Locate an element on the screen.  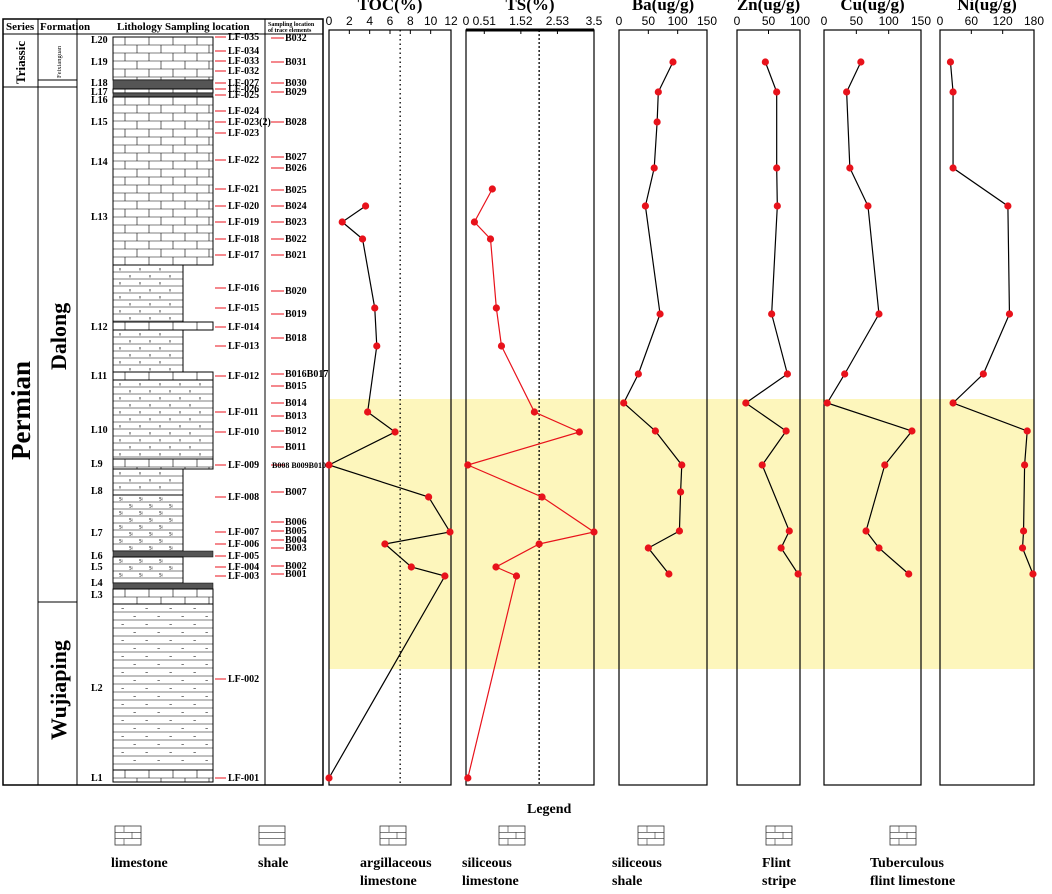
x-tick-label: 100 is located at coordinates (678, 21).